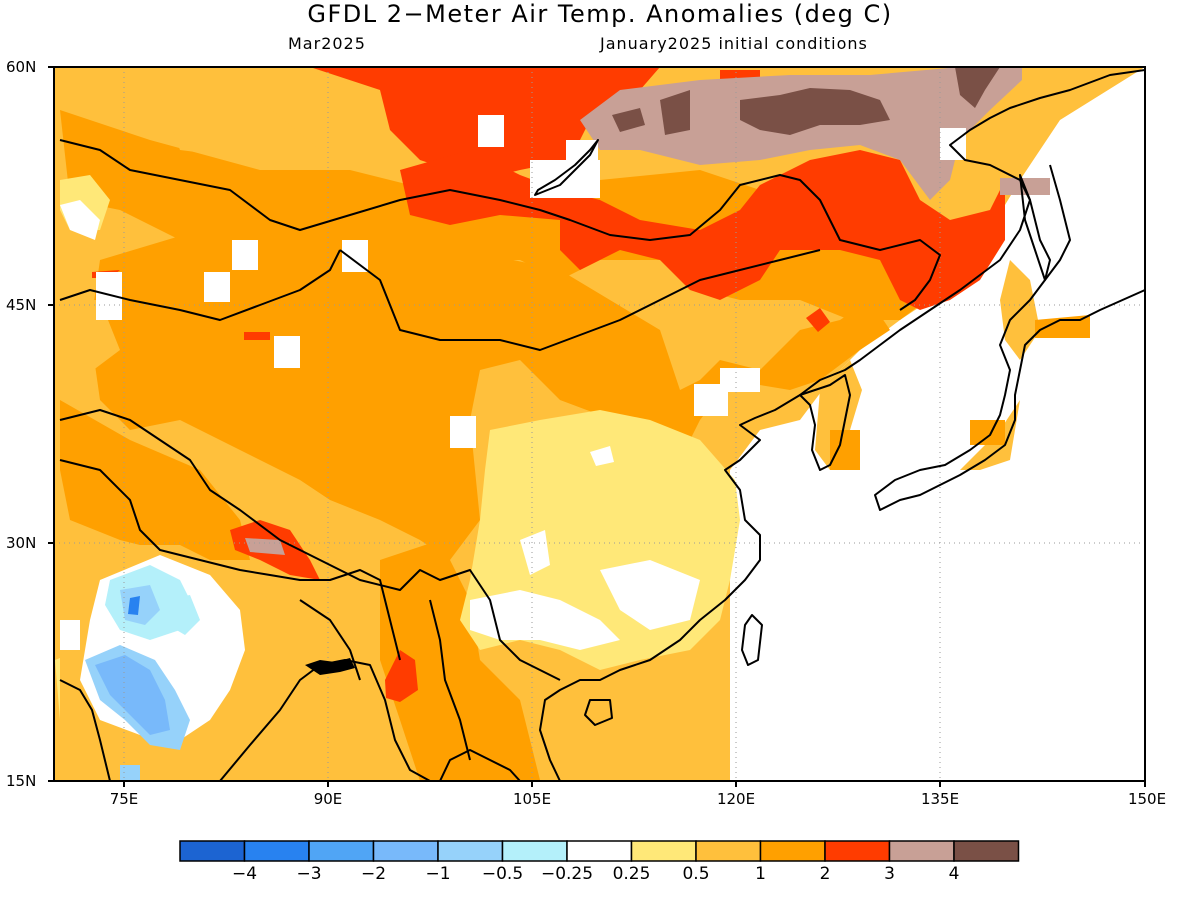  What do you see at coordinates (567, 874) in the screenshot?
I see `colorbar-label: −0.25` at bounding box center [567, 874].